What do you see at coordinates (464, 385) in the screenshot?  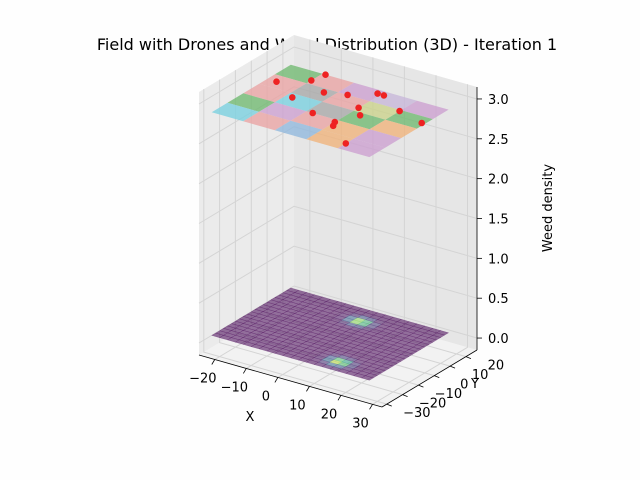 I see `y-tick-label: 0` at bounding box center [464, 385].